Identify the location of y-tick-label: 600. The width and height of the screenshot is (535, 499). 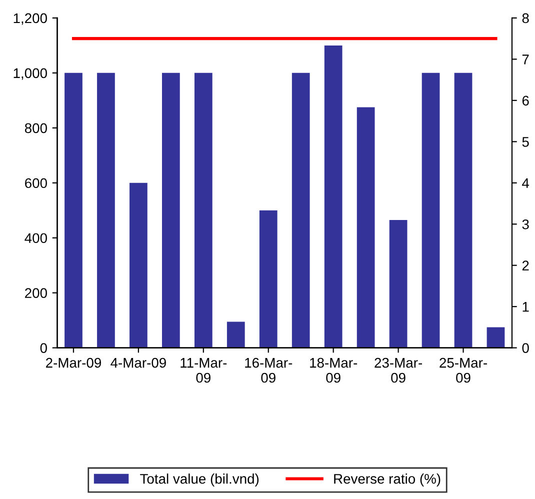
(36, 183).